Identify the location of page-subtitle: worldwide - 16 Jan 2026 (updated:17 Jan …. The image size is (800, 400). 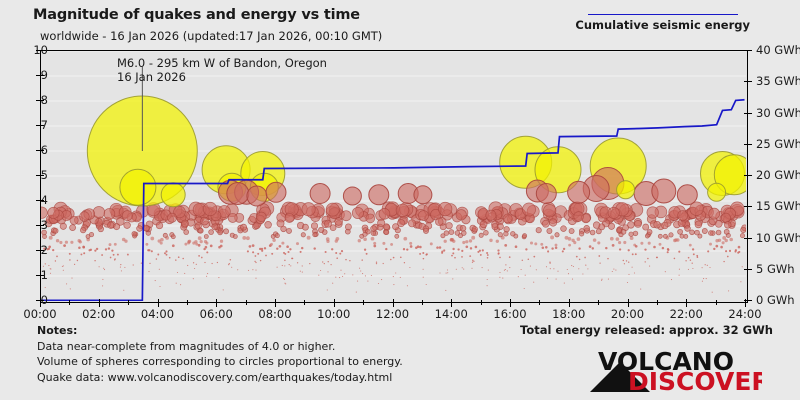
(211, 36).